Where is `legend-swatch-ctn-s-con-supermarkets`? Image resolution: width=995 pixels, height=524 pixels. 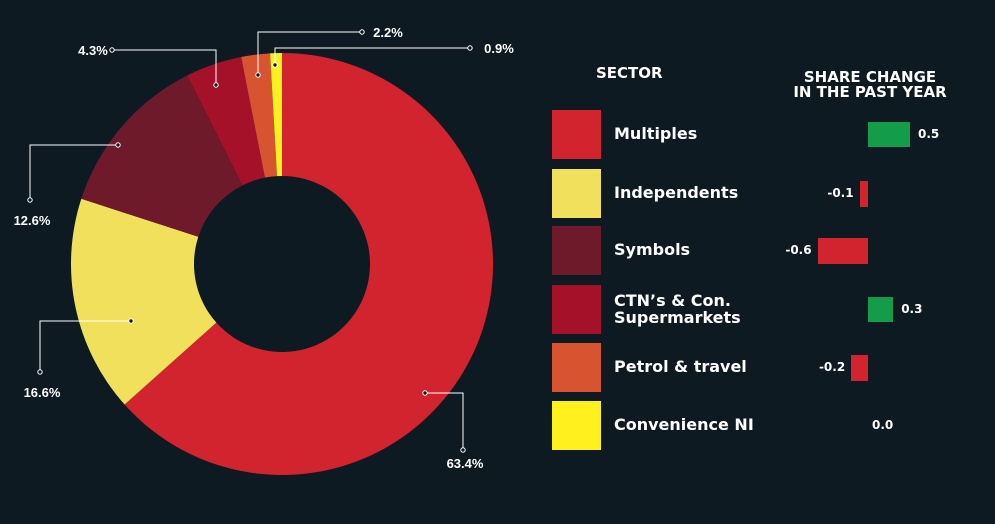
legend-swatch-ctn-s-con-supermarkets is located at coordinates (576, 309).